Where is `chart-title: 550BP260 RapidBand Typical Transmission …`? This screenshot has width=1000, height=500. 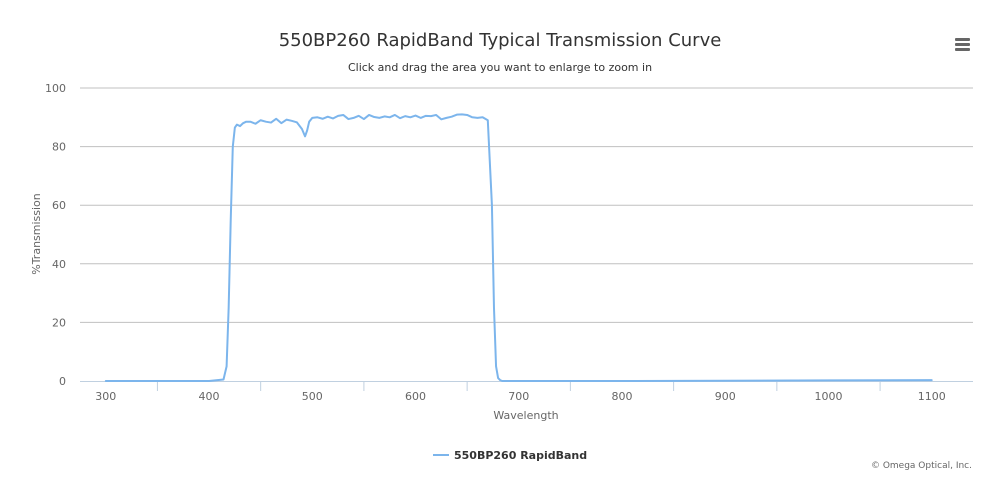
chart-title: 550BP260 RapidBand Typical Transmission … is located at coordinates (500, 40).